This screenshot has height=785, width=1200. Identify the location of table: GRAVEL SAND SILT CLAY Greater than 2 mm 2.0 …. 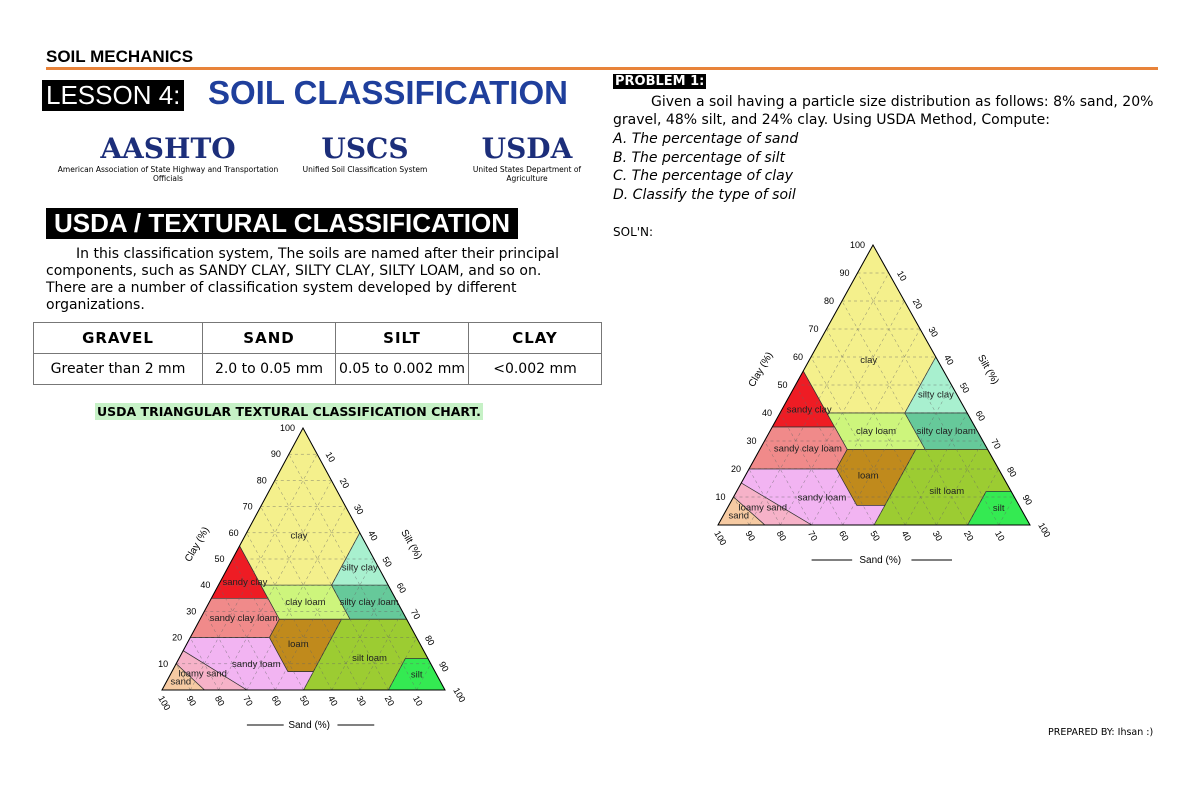
(317, 353).